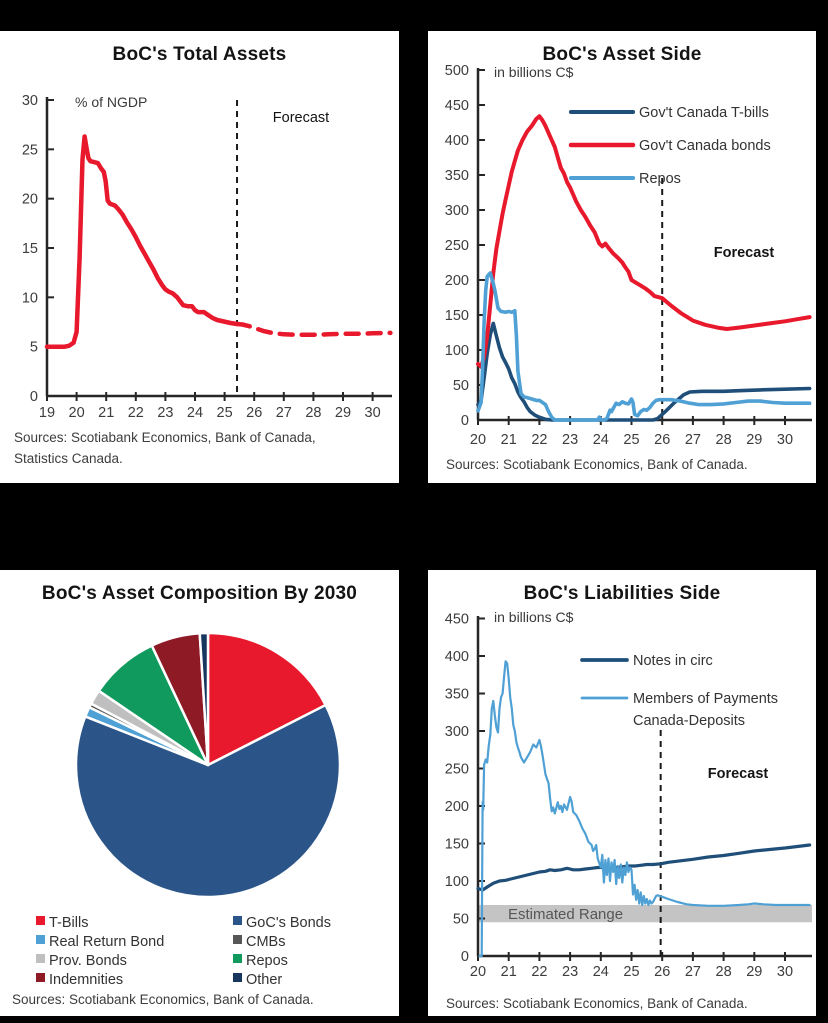 This screenshot has width=828, height=1023. Describe the element at coordinates (30, 101) in the screenshot. I see `y-tick-label: 30` at that location.